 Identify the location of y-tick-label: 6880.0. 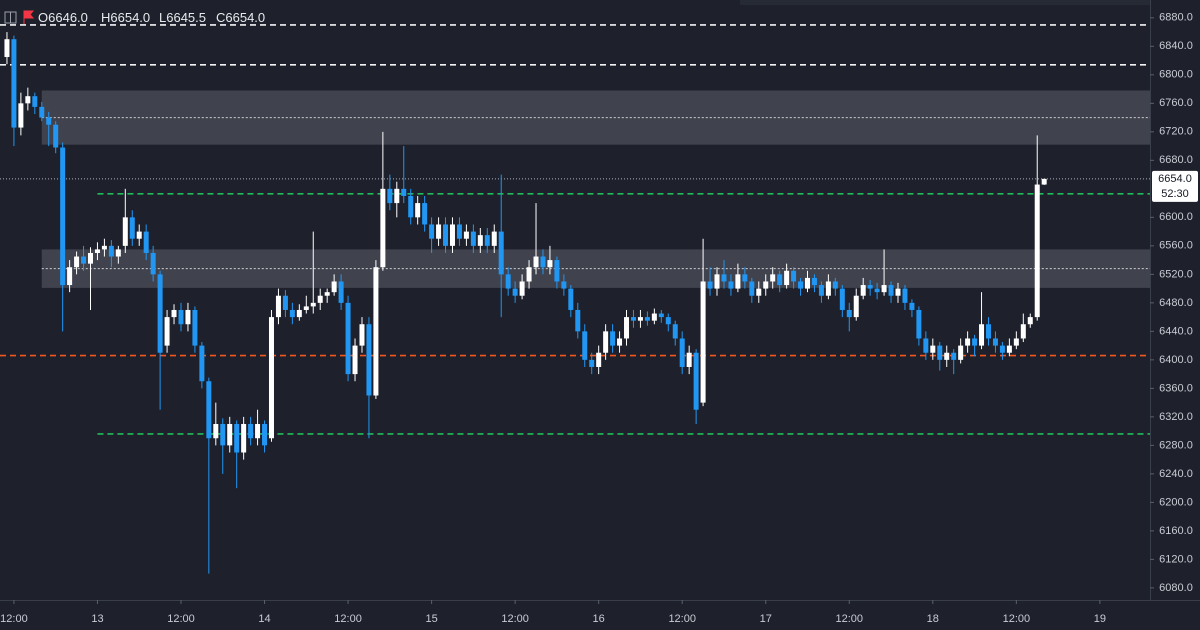
(1176, 18).